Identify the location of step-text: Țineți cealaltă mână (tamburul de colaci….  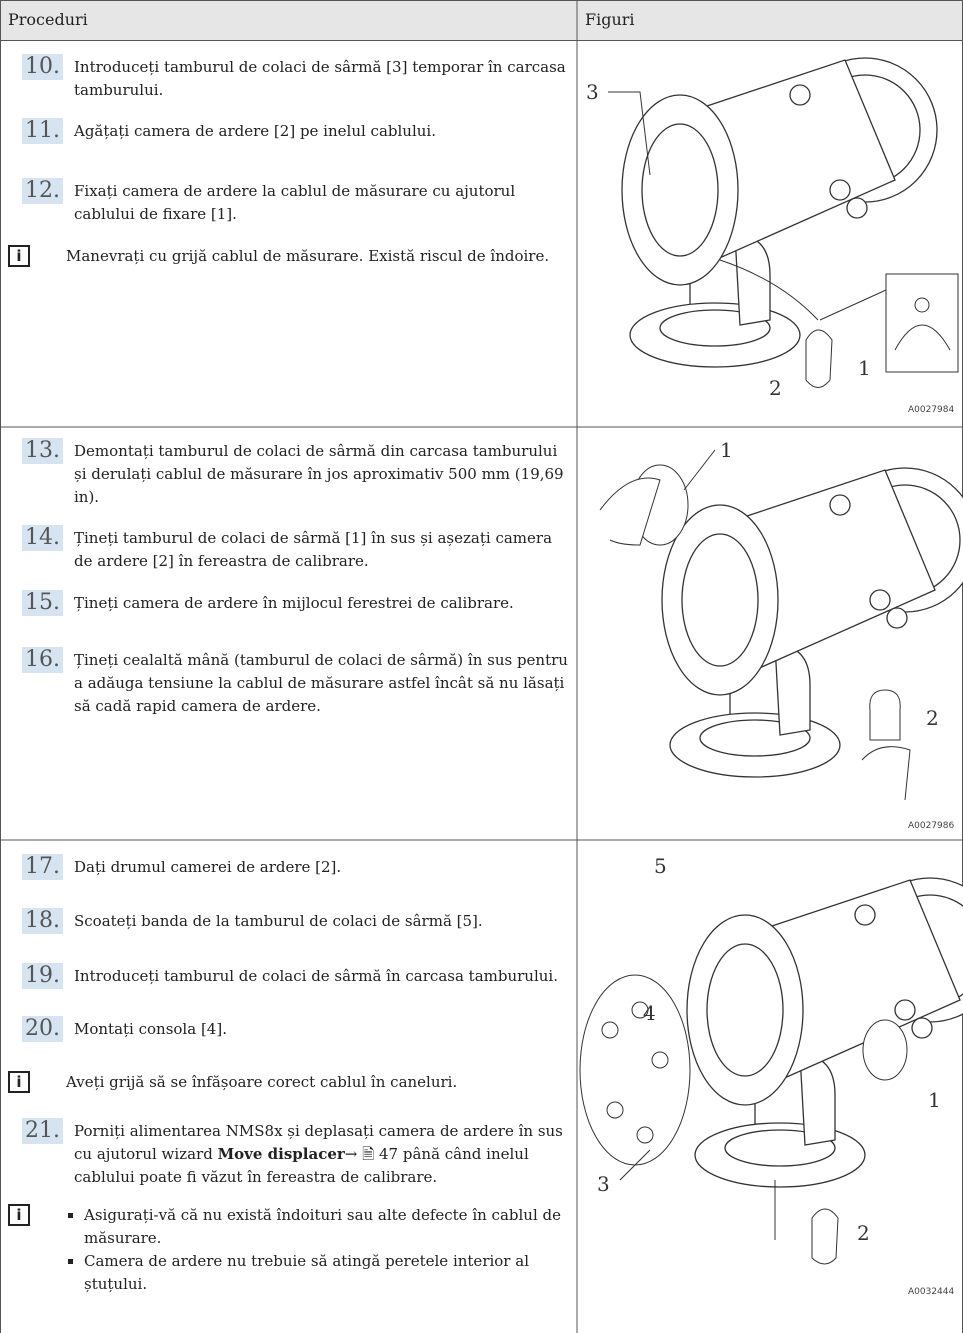
(321, 683).